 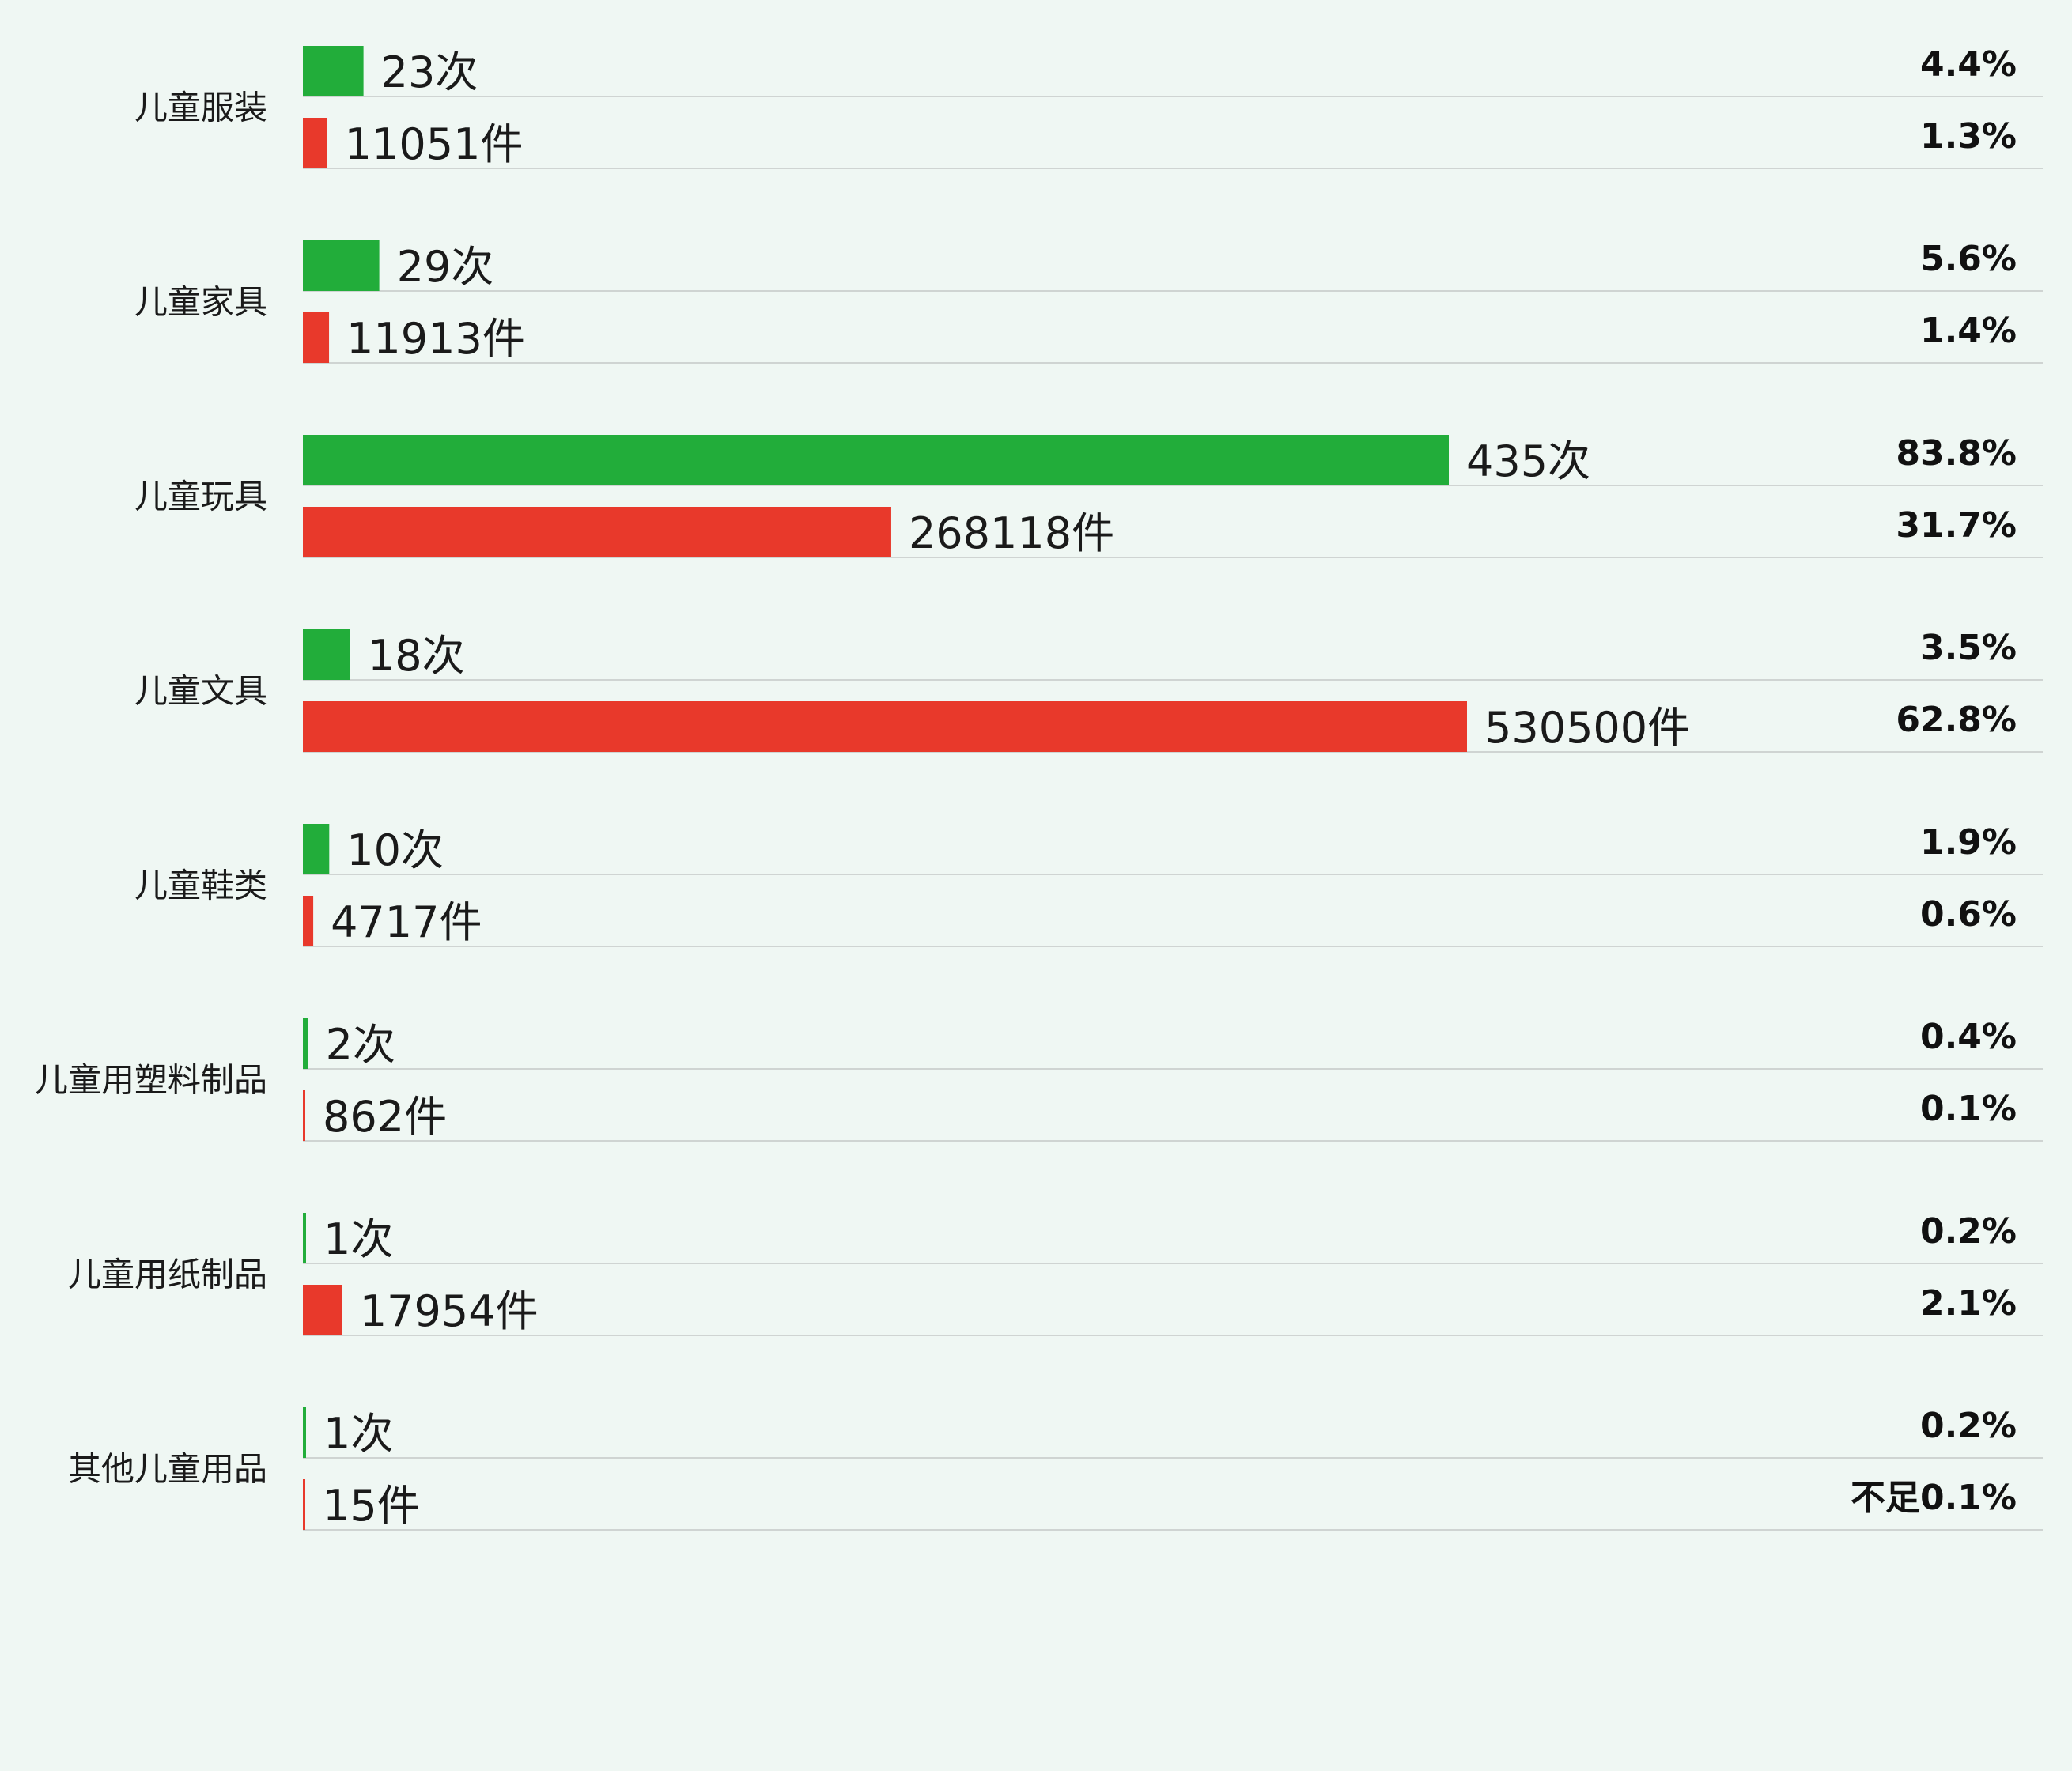 What do you see at coordinates (395, 850) in the screenshot?
I see `batches-value-label: 10次` at bounding box center [395, 850].